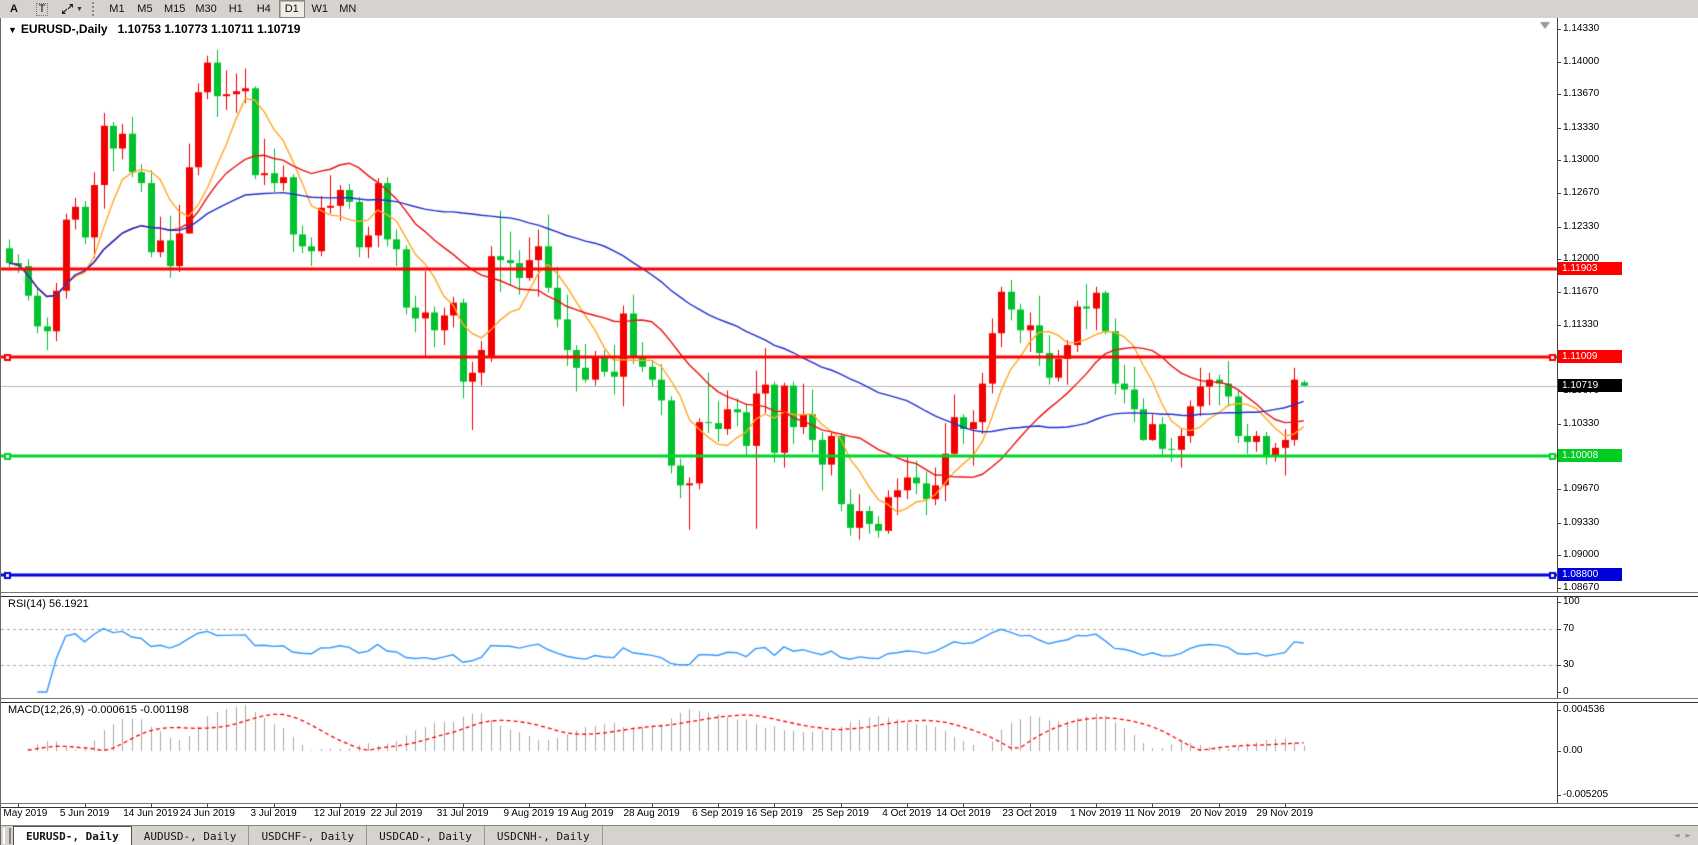 This screenshot has height=845, width=1698. I want to click on price-tick-label: 1.11670, so click(1581, 291).